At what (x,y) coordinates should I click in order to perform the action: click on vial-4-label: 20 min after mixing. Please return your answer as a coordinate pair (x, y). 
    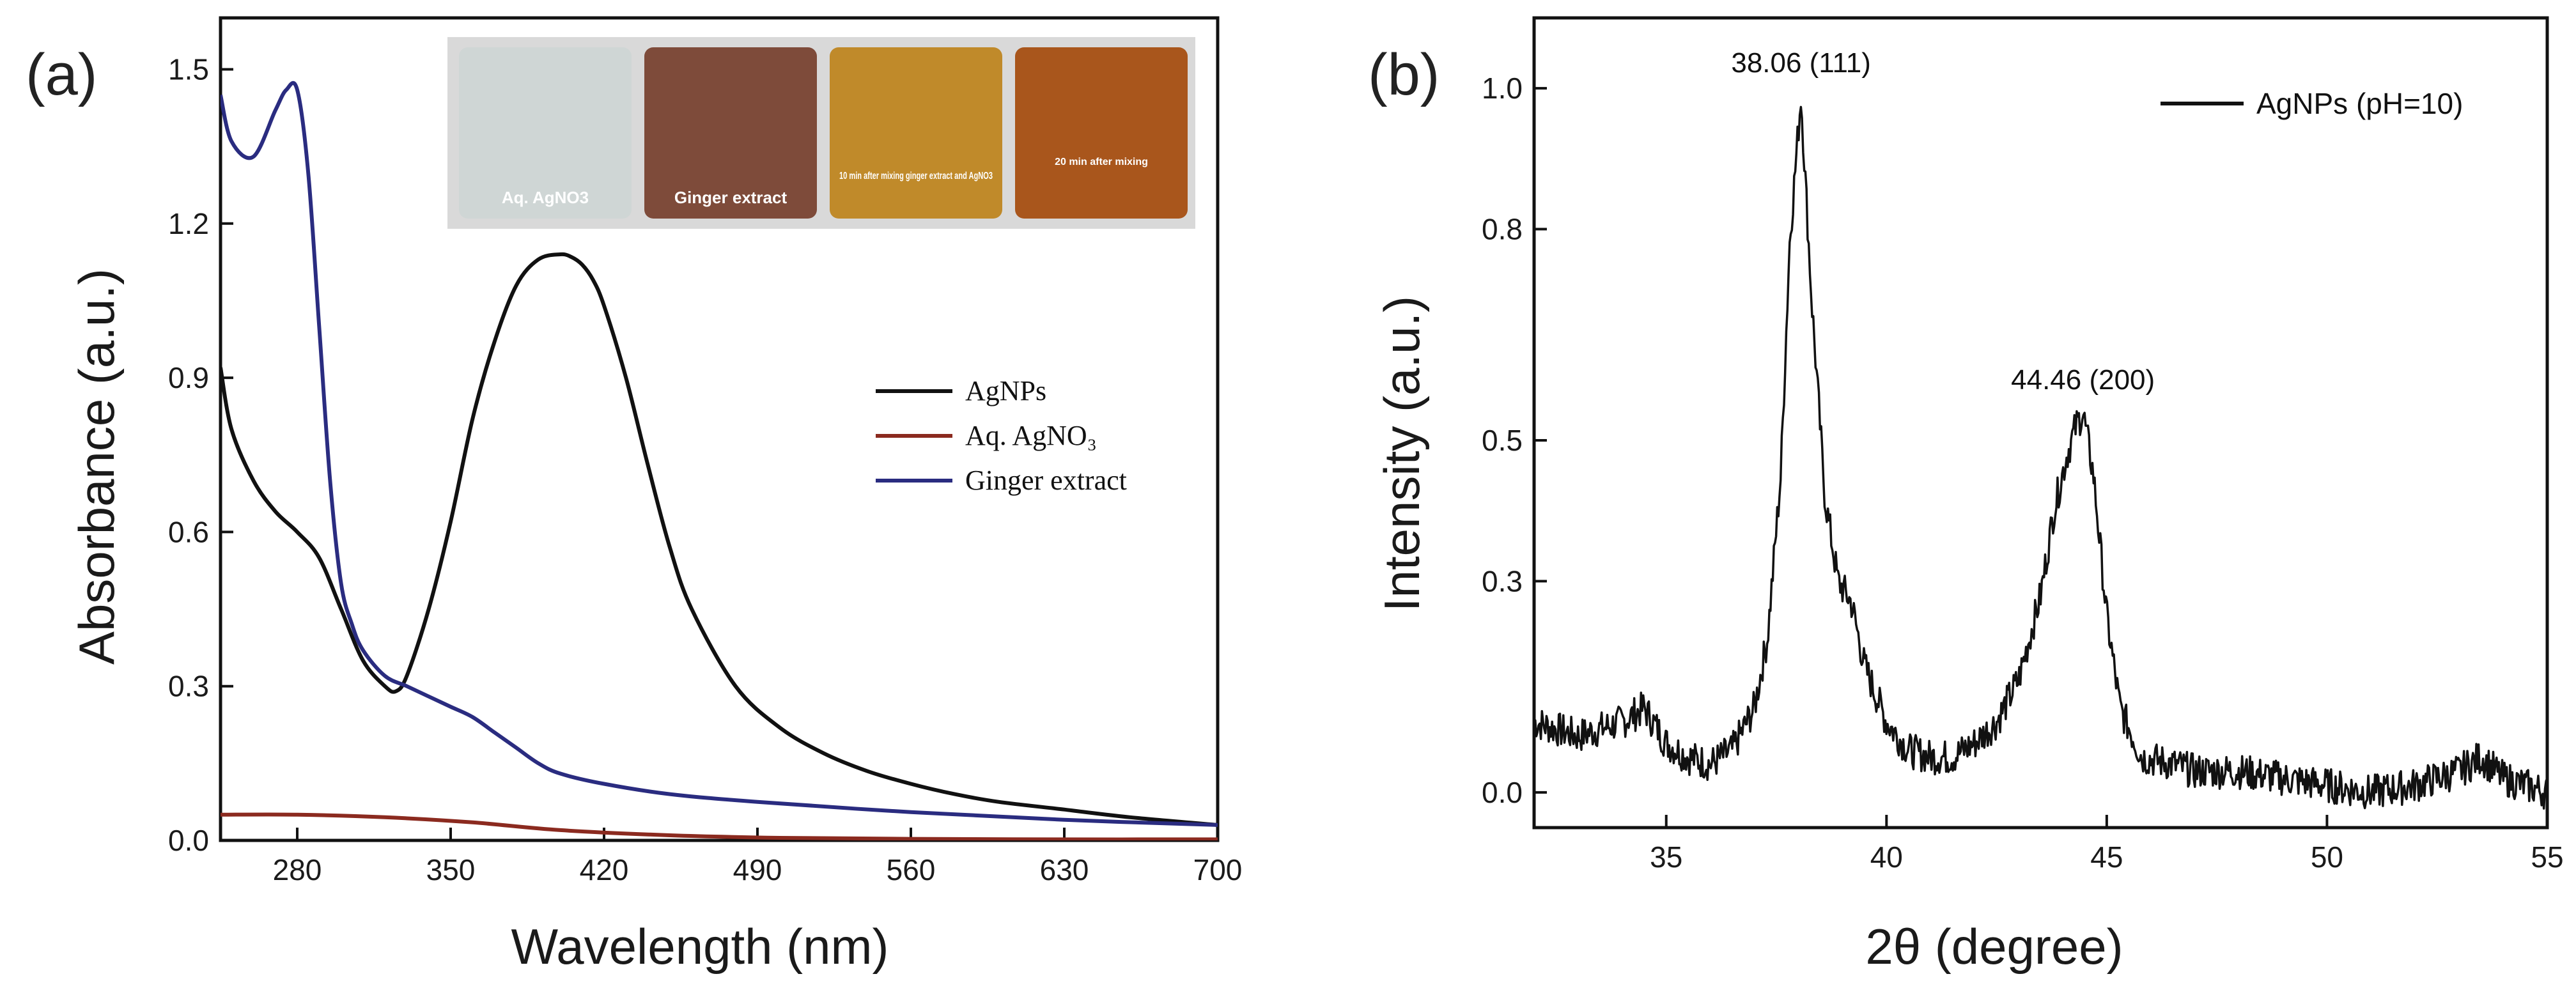
    Looking at the image, I should click on (1101, 162).